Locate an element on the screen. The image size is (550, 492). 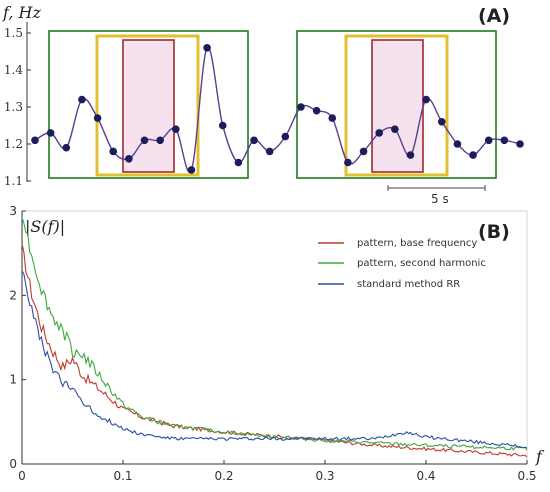
panel-b-x-tick-label: 0.4 is located at coordinates (425, 476).